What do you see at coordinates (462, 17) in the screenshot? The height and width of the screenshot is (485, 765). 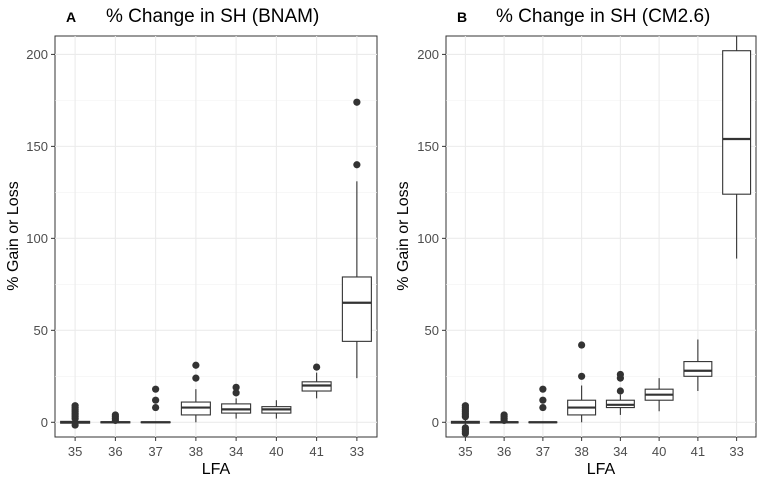 I see `panel-b-letter: B` at bounding box center [462, 17].